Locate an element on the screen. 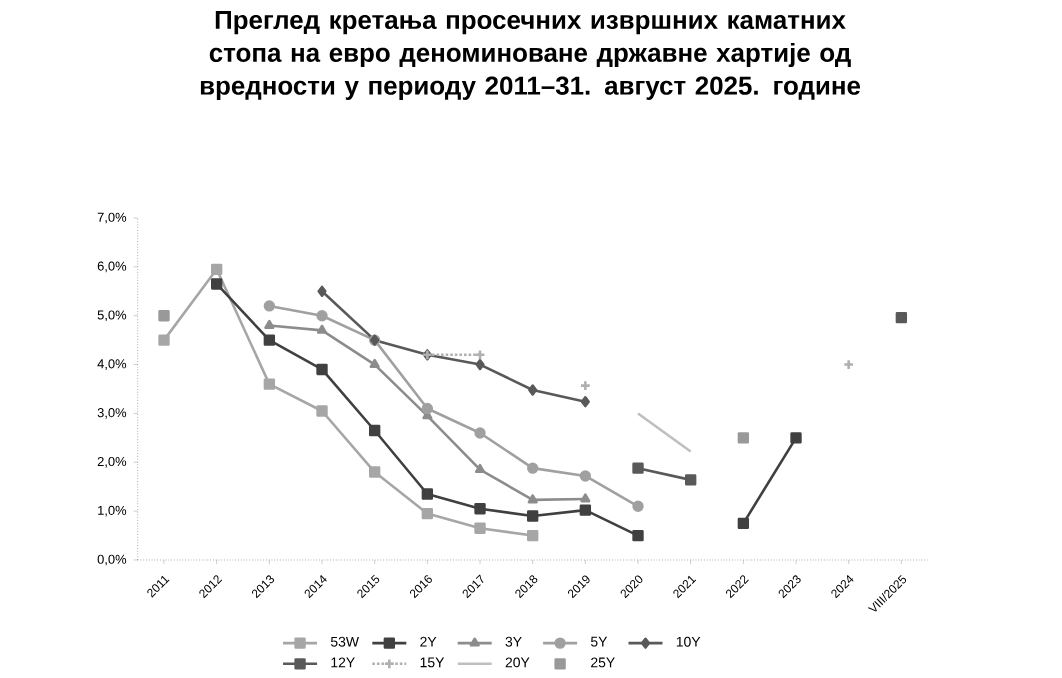 This screenshot has height=678, width=1062. chart-title: Преглед кретања просечних извршних каматних стопа на евро деноминоване државне хартије од вредности у периоду 2011–31. август 2025. године is located at coordinates (530, 55).